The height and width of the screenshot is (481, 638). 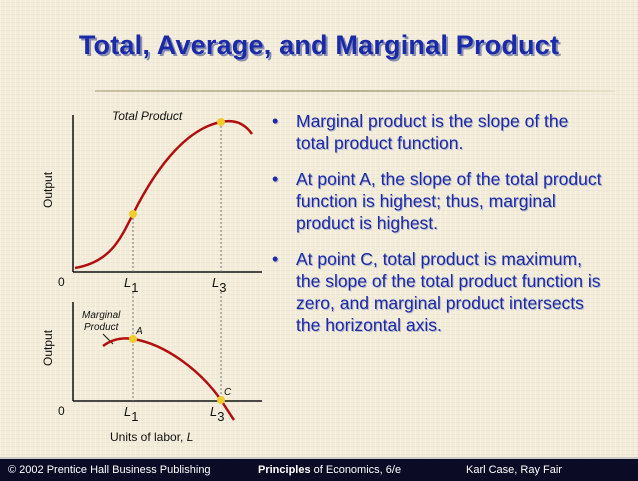 I want to click on bottom-x-label: Units of labor, L, so click(x=151, y=437).